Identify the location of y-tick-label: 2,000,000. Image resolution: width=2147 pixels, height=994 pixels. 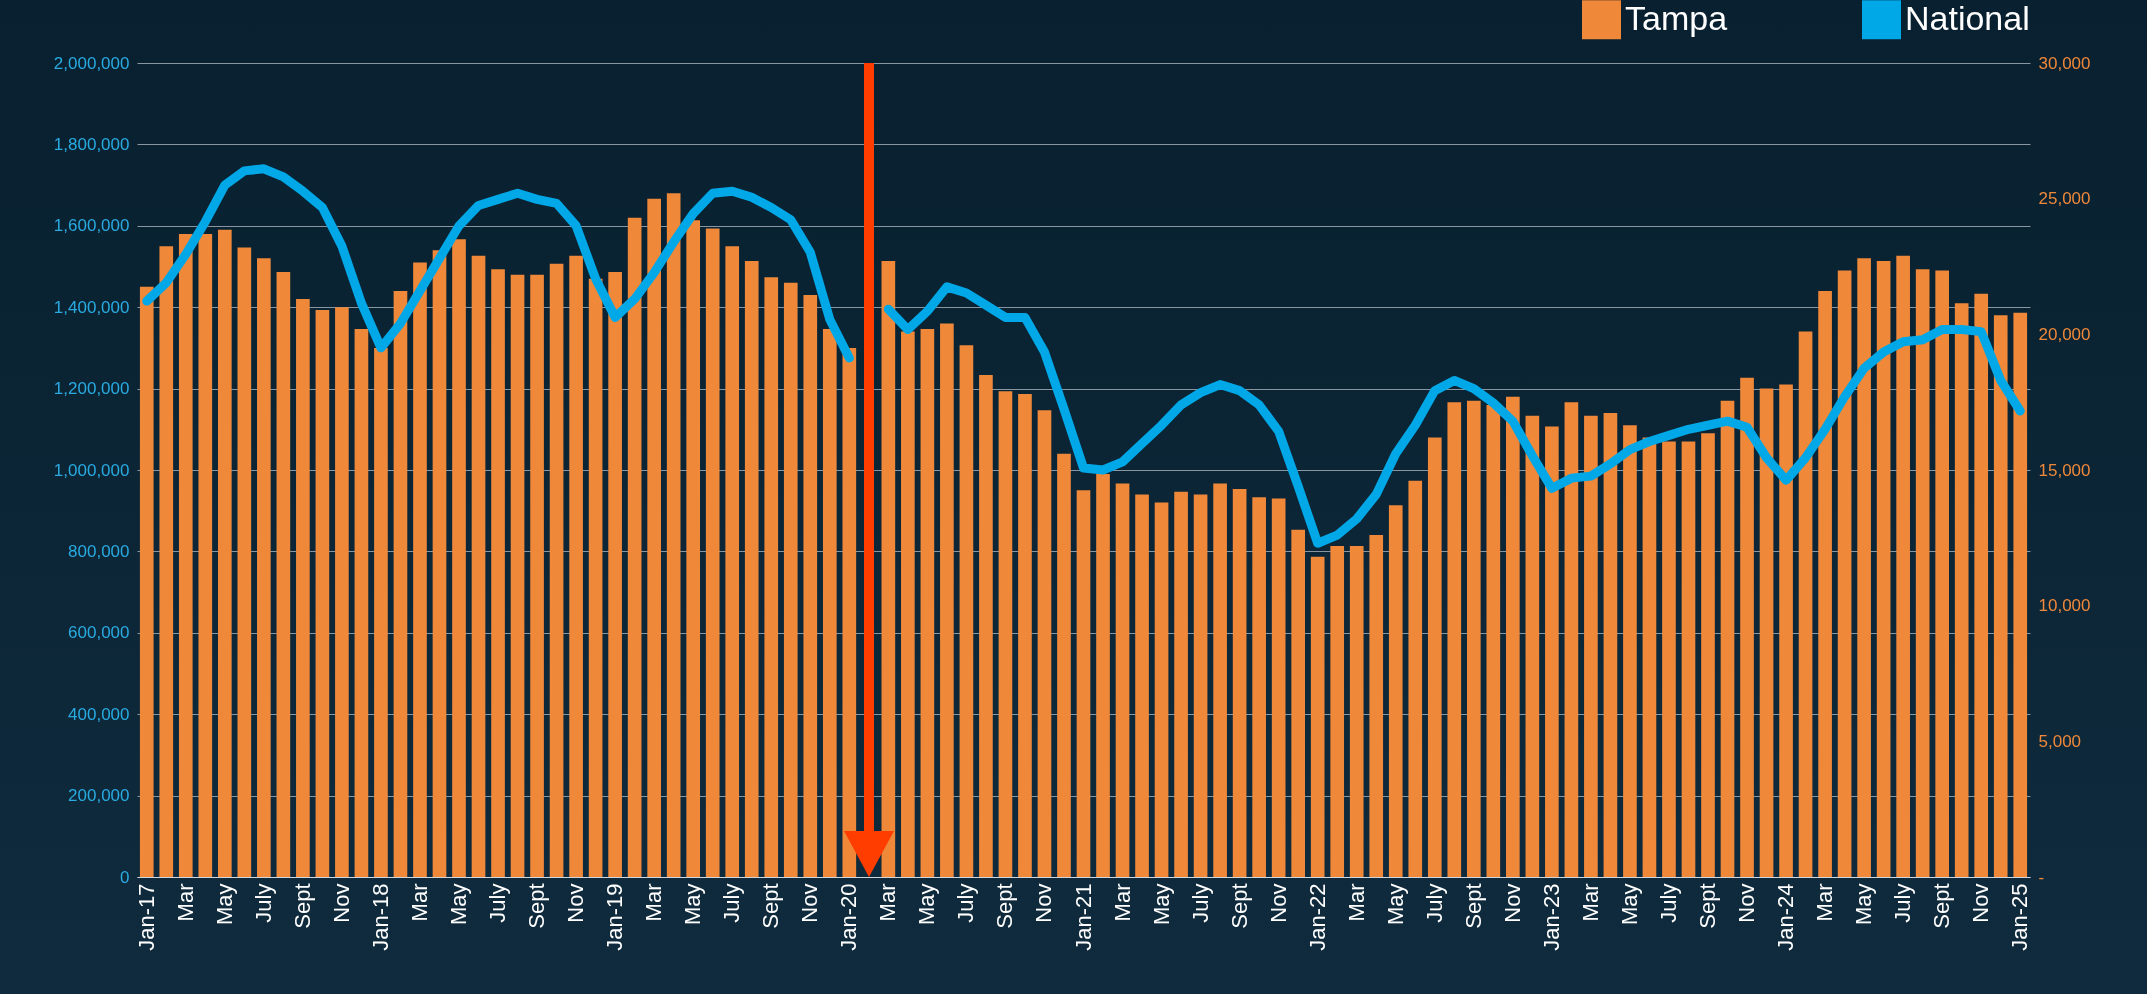
(91, 63).